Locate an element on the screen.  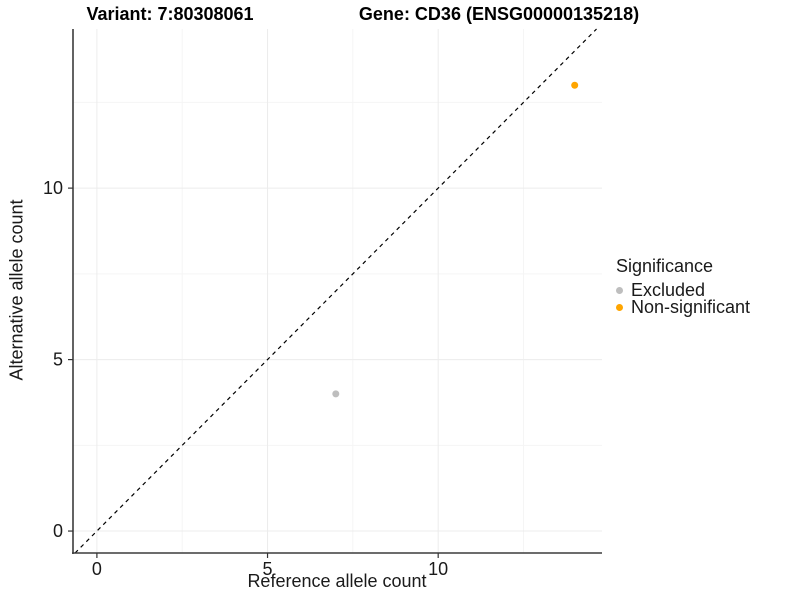
legend-label-non-significant: Non-significant is located at coordinates (691, 307).